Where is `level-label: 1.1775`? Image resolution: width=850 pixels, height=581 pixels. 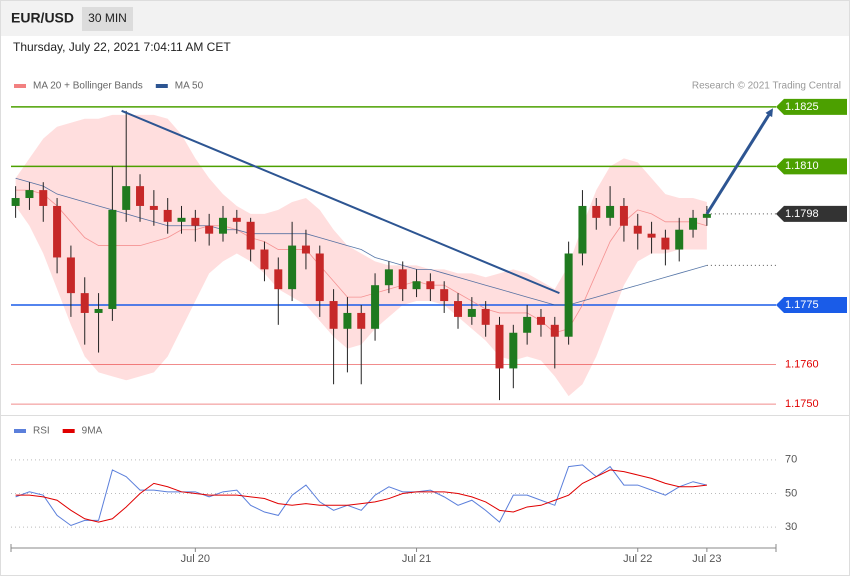 level-label: 1.1775 is located at coordinates (802, 305).